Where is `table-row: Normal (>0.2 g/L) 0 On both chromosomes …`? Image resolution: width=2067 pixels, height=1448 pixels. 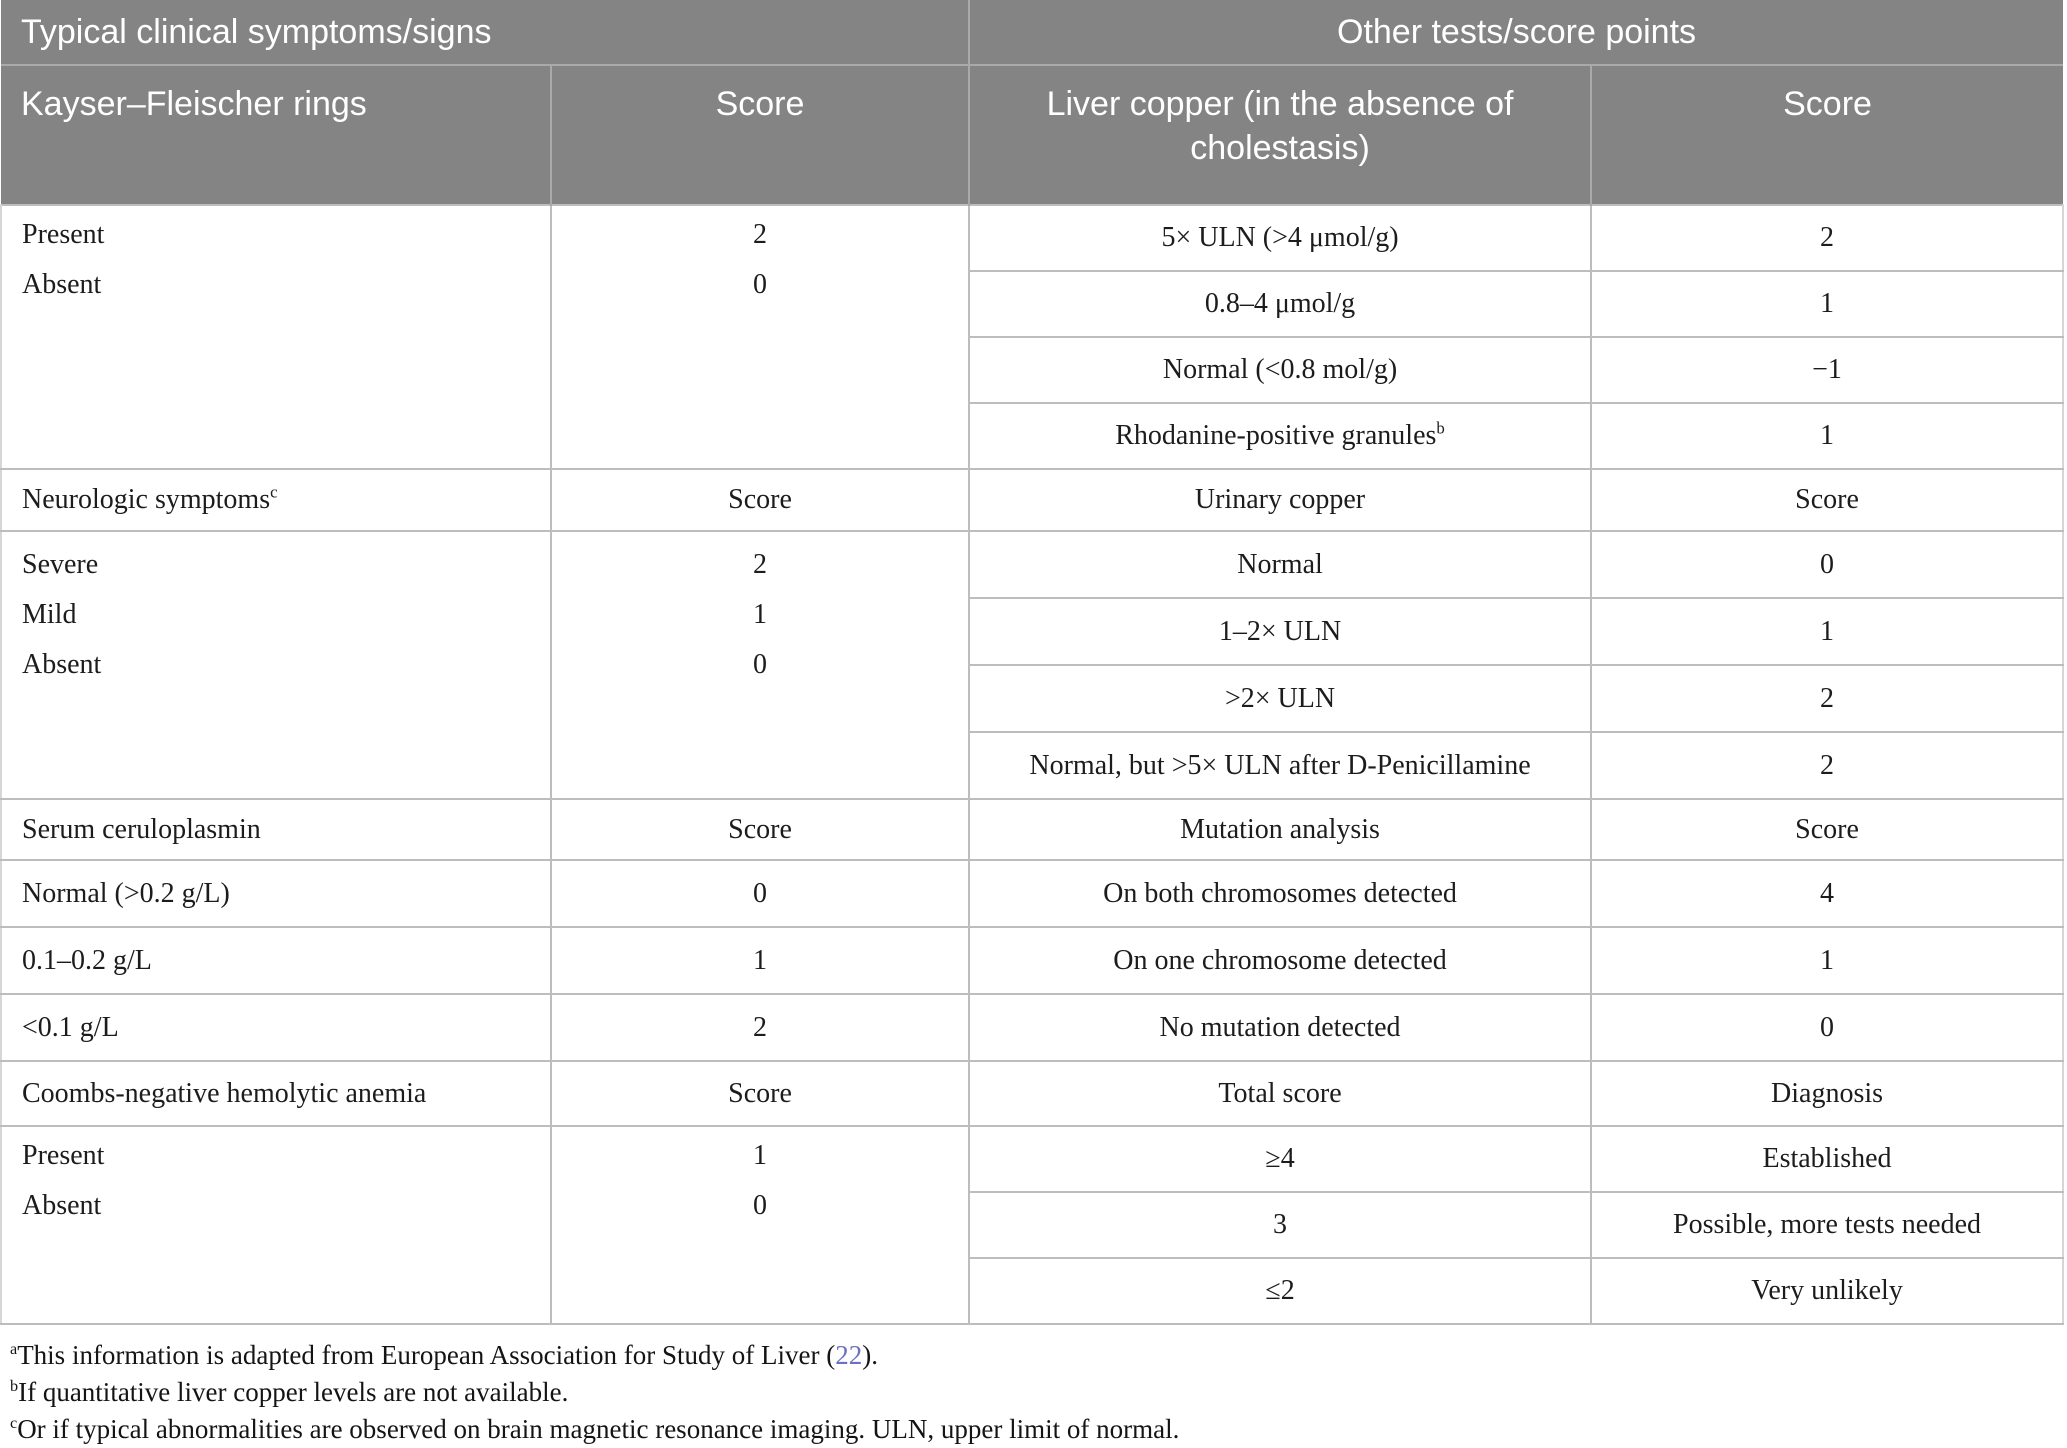
table-row: Normal (>0.2 g/L) 0 On both chromosomes … is located at coordinates (1032, 893).